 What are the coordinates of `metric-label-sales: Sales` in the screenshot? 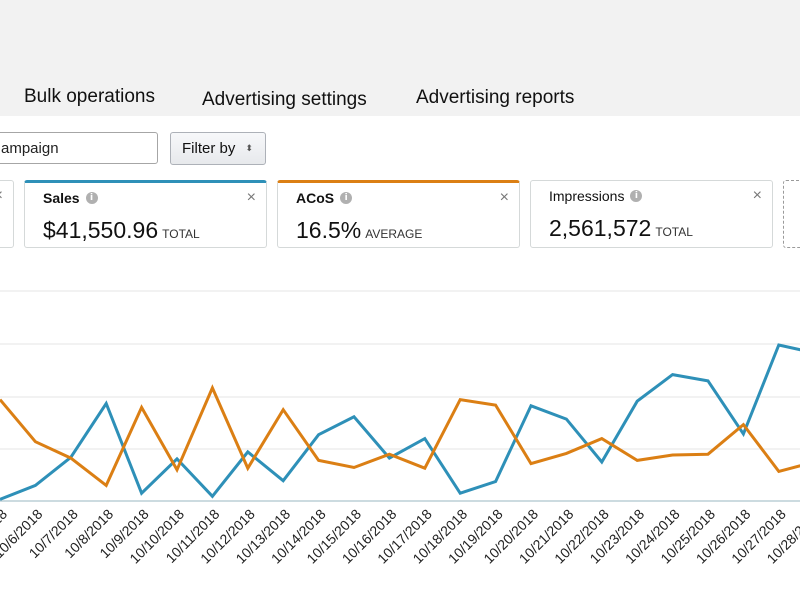 It's located at (61, 198).